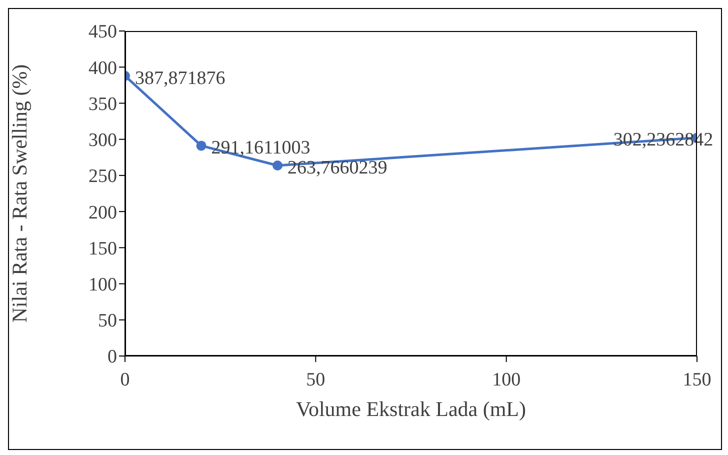  What do you see at coordinates (102, 249) in the screenshot?
I see `y-tick-label: 150` at bounding box center [102, 249].